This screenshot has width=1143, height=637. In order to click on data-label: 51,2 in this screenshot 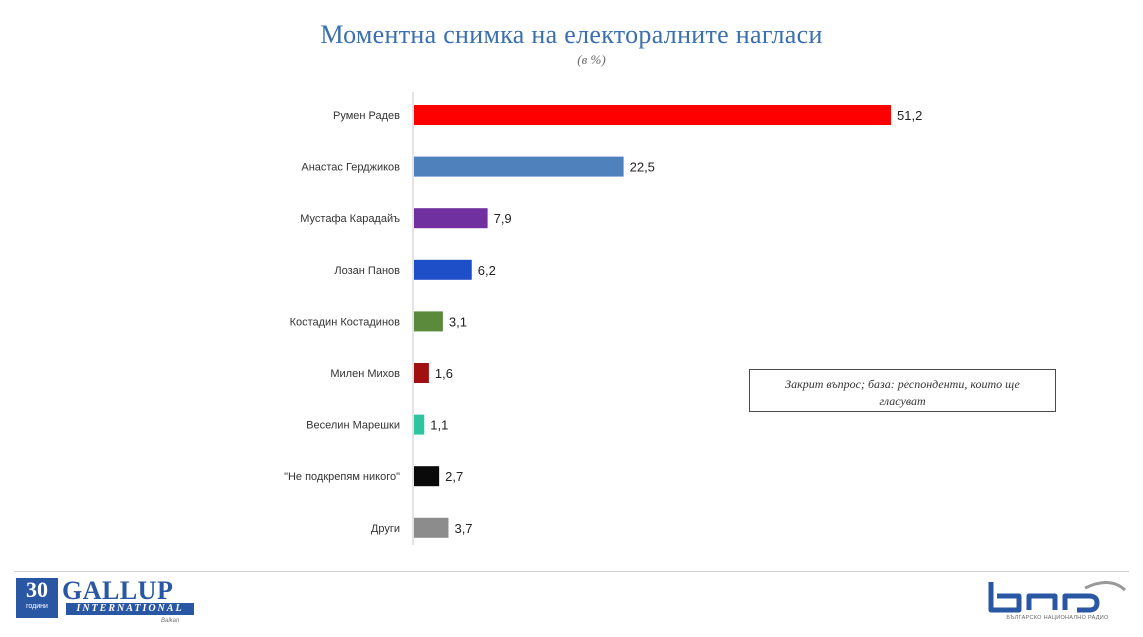, I will do `click(909, 115)`.